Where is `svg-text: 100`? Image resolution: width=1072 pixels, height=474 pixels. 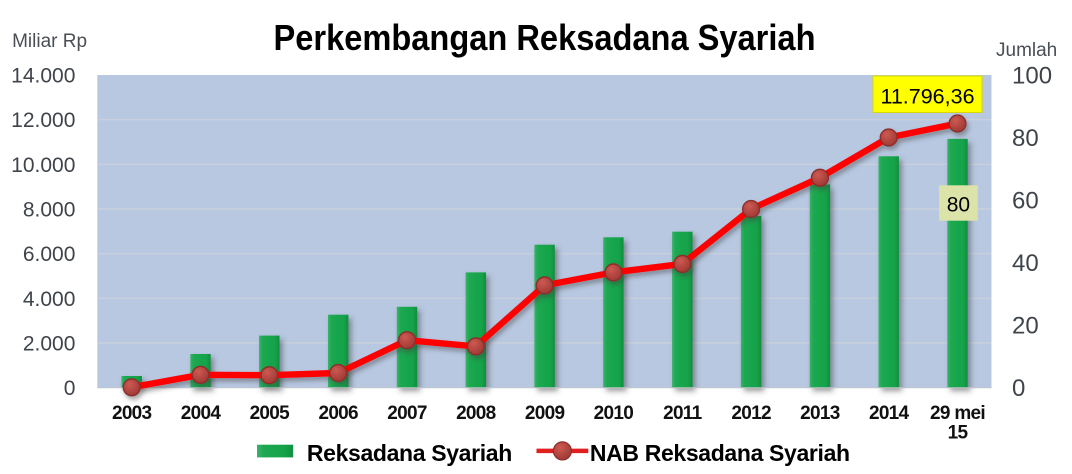 svg-text: 100 is located at coordinates (1032, 75).